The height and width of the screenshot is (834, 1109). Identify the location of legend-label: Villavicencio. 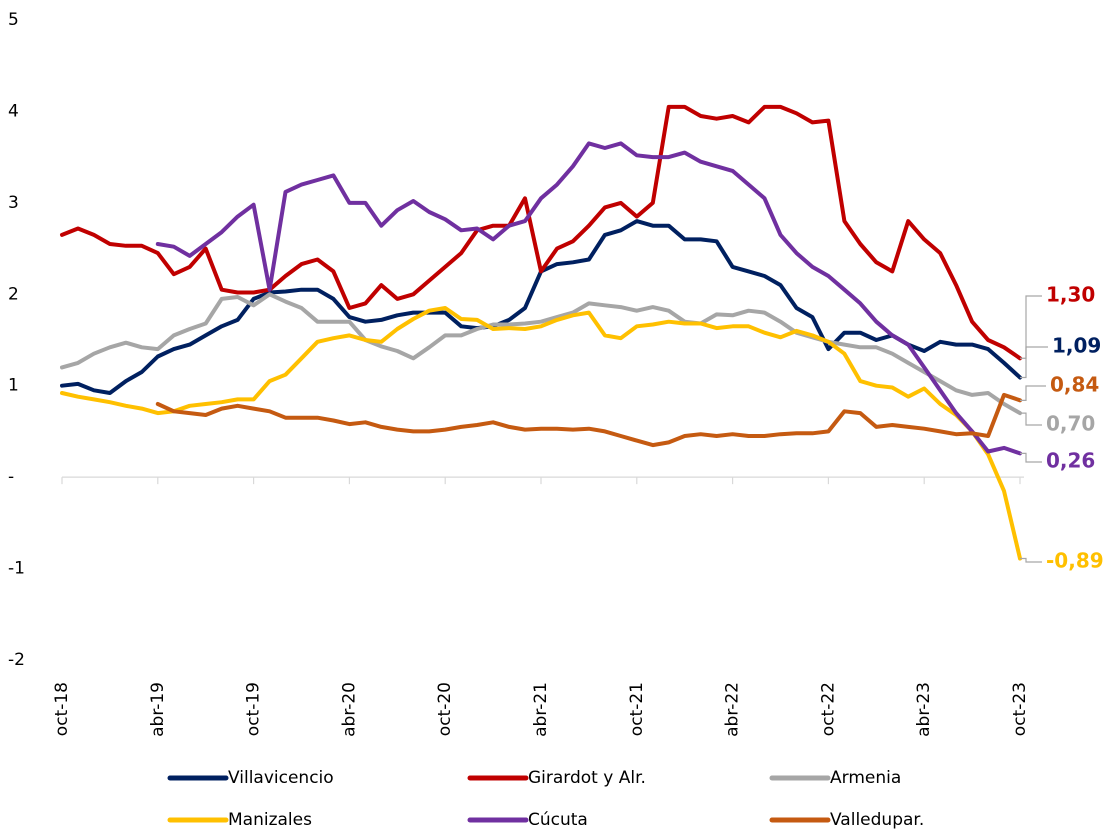
(281, 778).